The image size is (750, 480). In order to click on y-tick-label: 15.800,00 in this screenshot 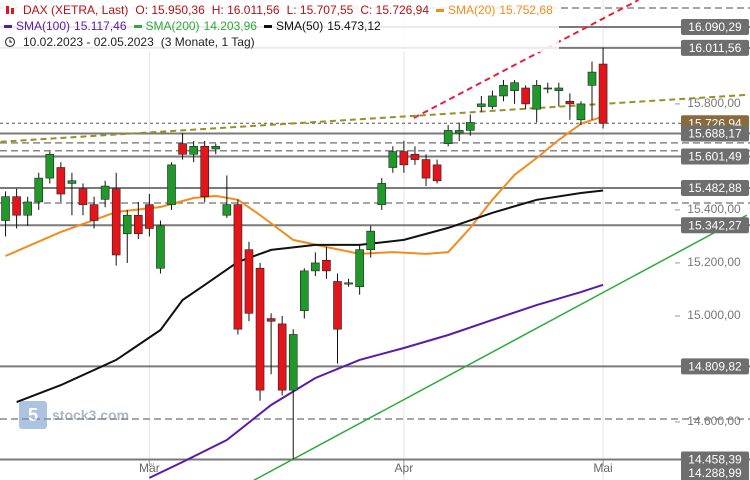, I will do `click(714, 103)`.